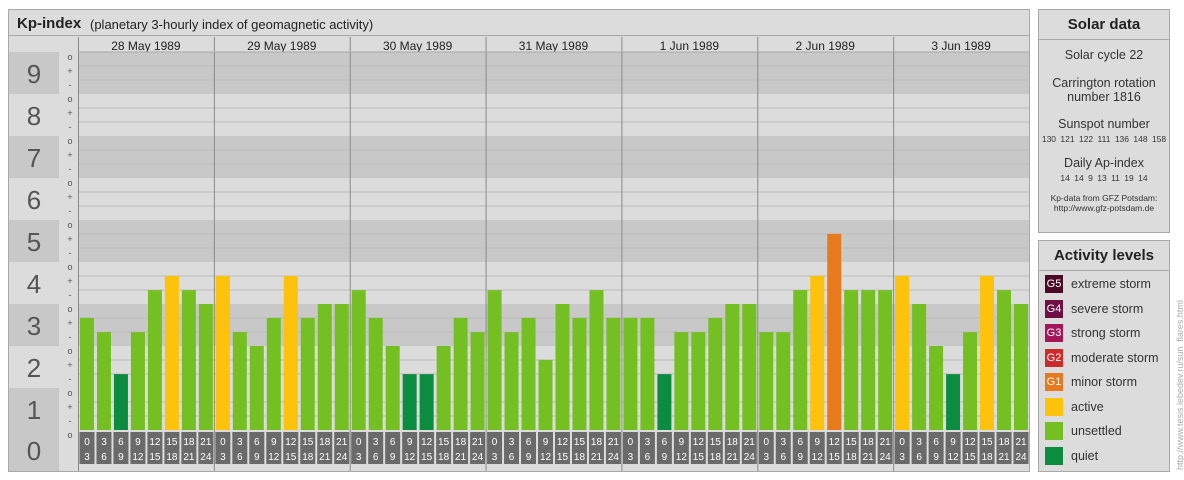  I want to click on kp-minor-label: o, so click(69, 225).